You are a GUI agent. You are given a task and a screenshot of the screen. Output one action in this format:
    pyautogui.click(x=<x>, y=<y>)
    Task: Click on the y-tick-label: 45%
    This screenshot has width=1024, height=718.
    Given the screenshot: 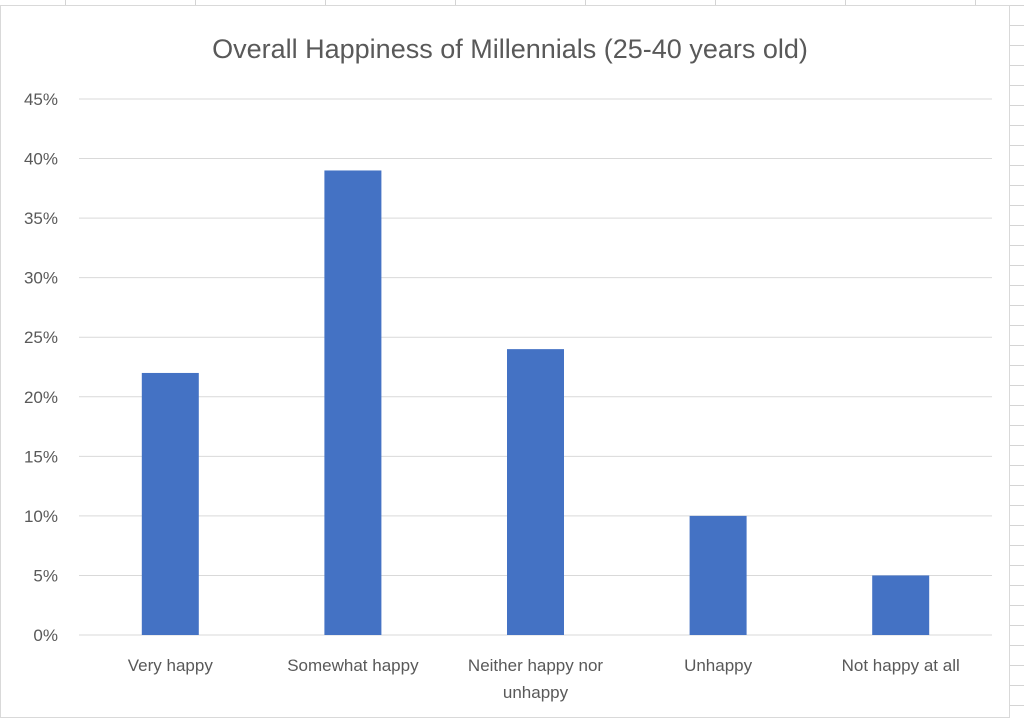 What is the action you would take?
    pyautogui.click(x=41, y=99)
    